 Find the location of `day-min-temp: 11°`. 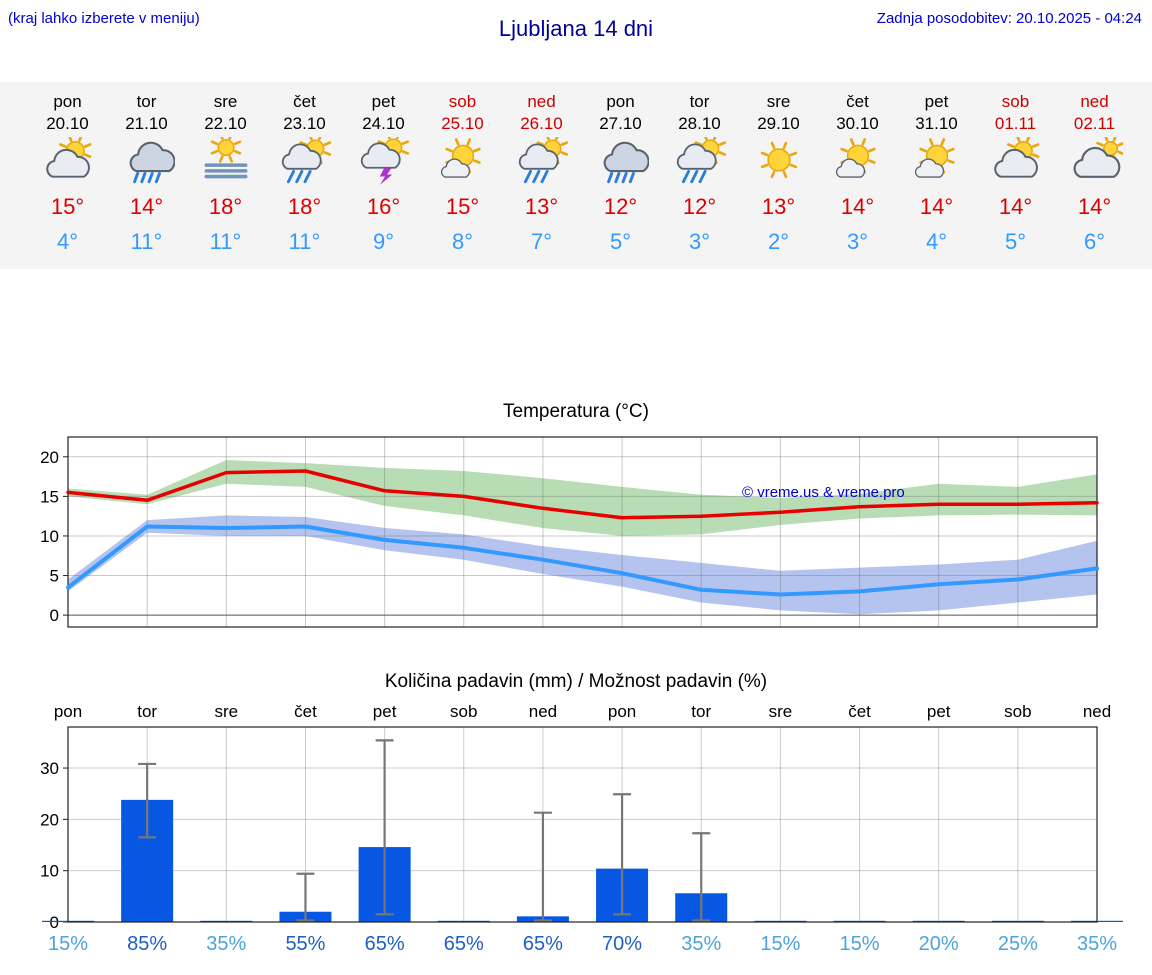

day-min-temp: 11° is located at coordinates (225, 241).